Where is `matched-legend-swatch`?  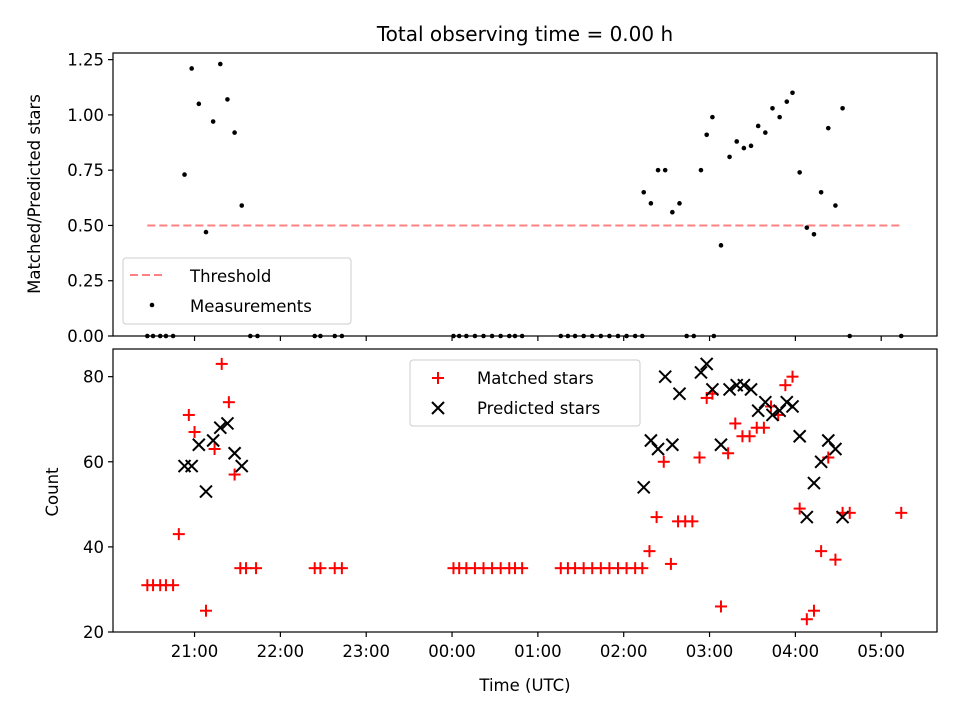
matched-legend-swatch is located at coordinates (438, 378).